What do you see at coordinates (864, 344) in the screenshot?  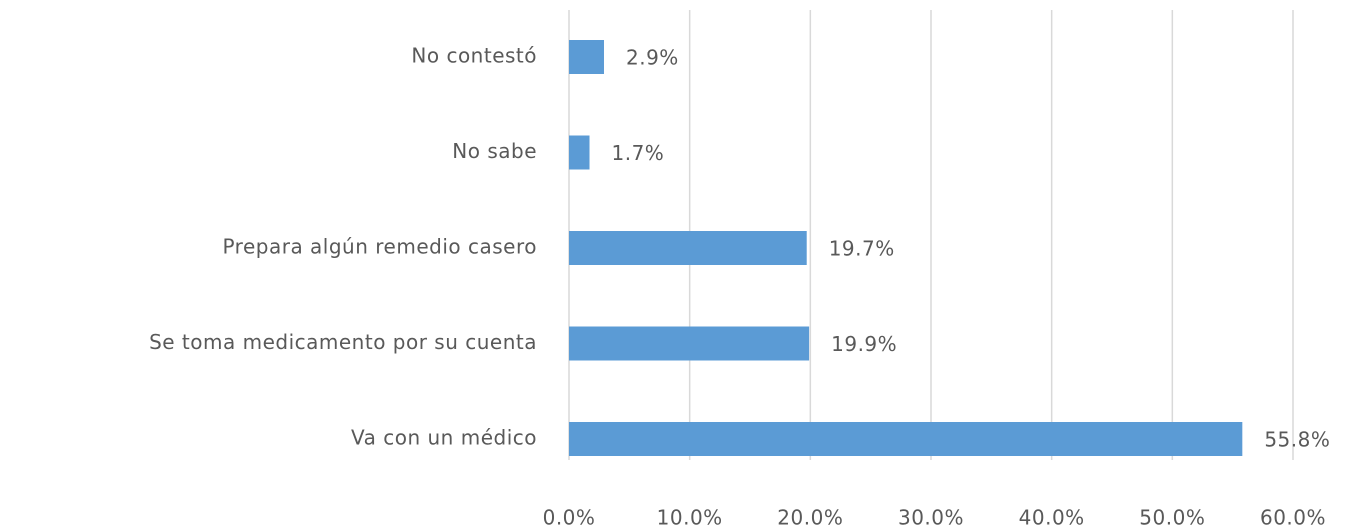 I see `value-label: 19.9%` at bounding box center [864, 344].